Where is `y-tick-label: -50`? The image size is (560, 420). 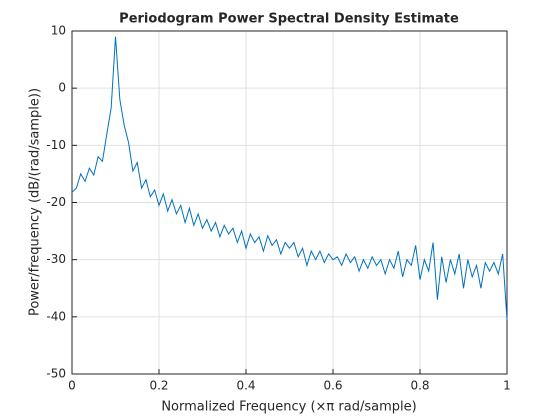 y-tick-label: -50 is located at coordinates (56, 374).